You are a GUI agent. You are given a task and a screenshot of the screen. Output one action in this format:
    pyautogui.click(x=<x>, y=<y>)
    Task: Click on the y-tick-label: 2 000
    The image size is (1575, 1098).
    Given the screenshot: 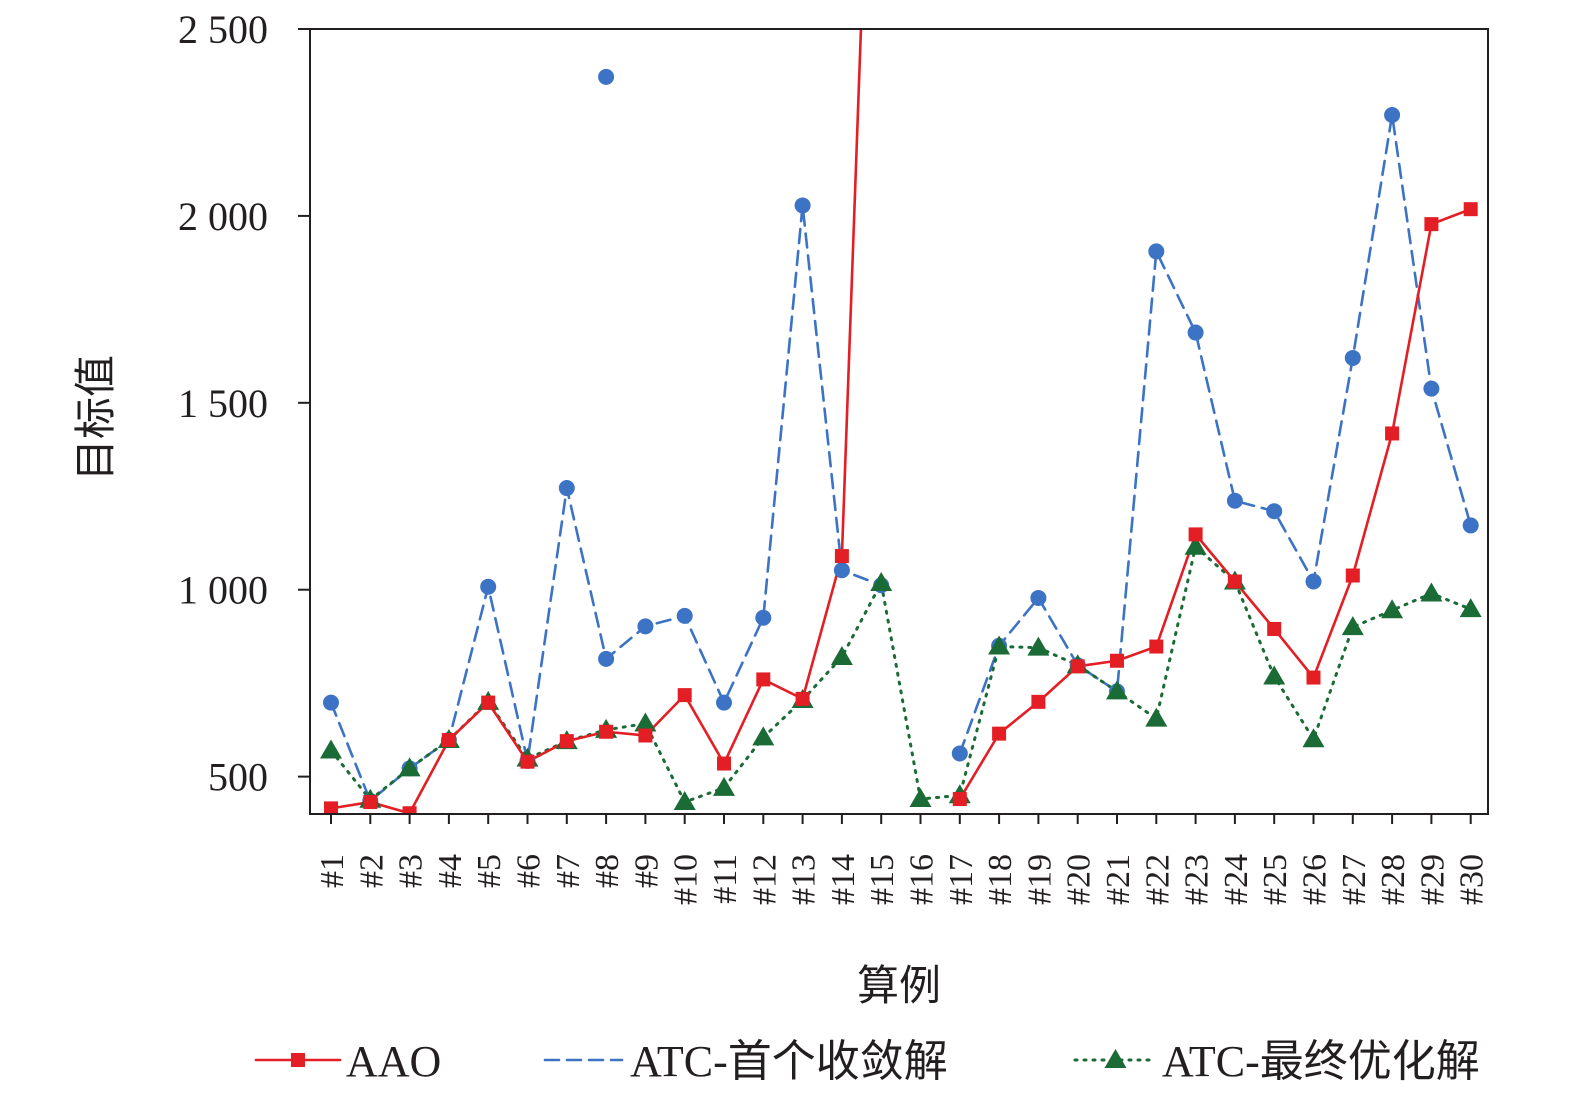 What is the action you would take?
    pyautogui.click(x=223, y=216)
    